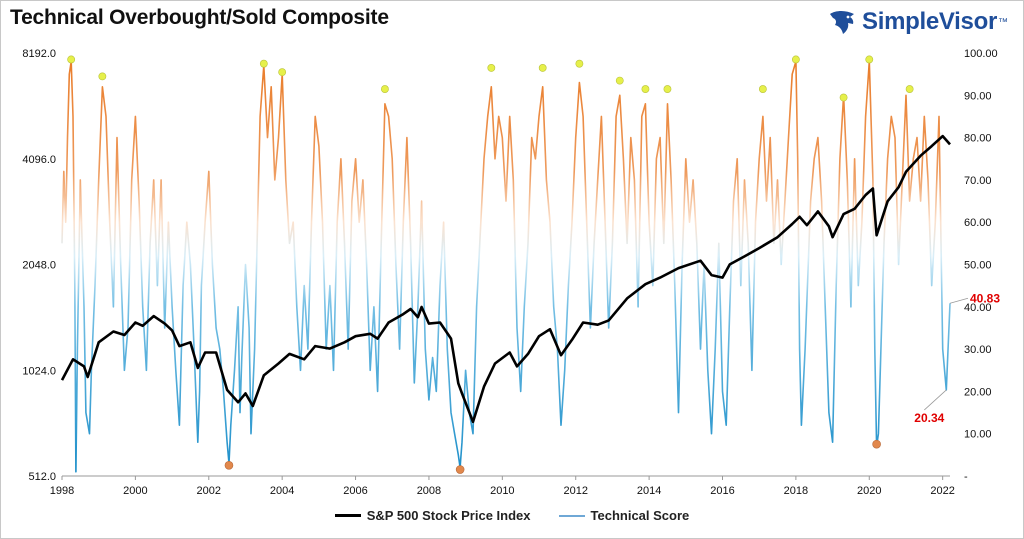 This screenshot has width=1024, height=539. Describe the element at coordinates (869, 491) in the screenshot. I see `x-tick-label: 2020` at that location.